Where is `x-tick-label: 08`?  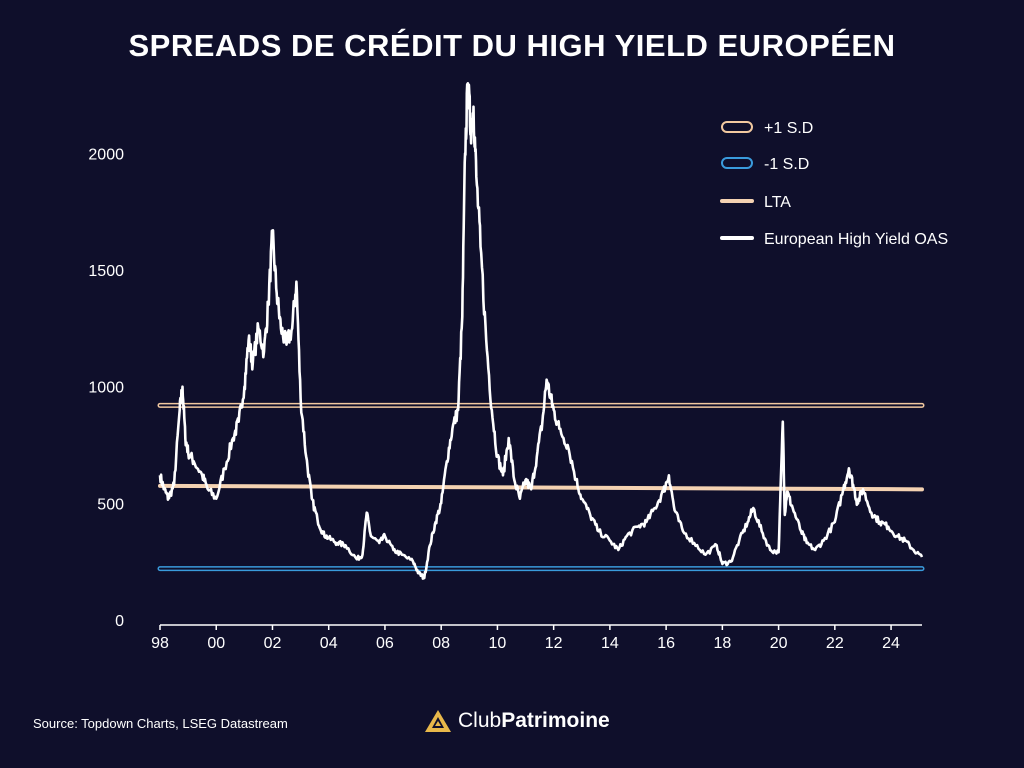
x-tick-label: 08 is located at coordinates (441, 643).